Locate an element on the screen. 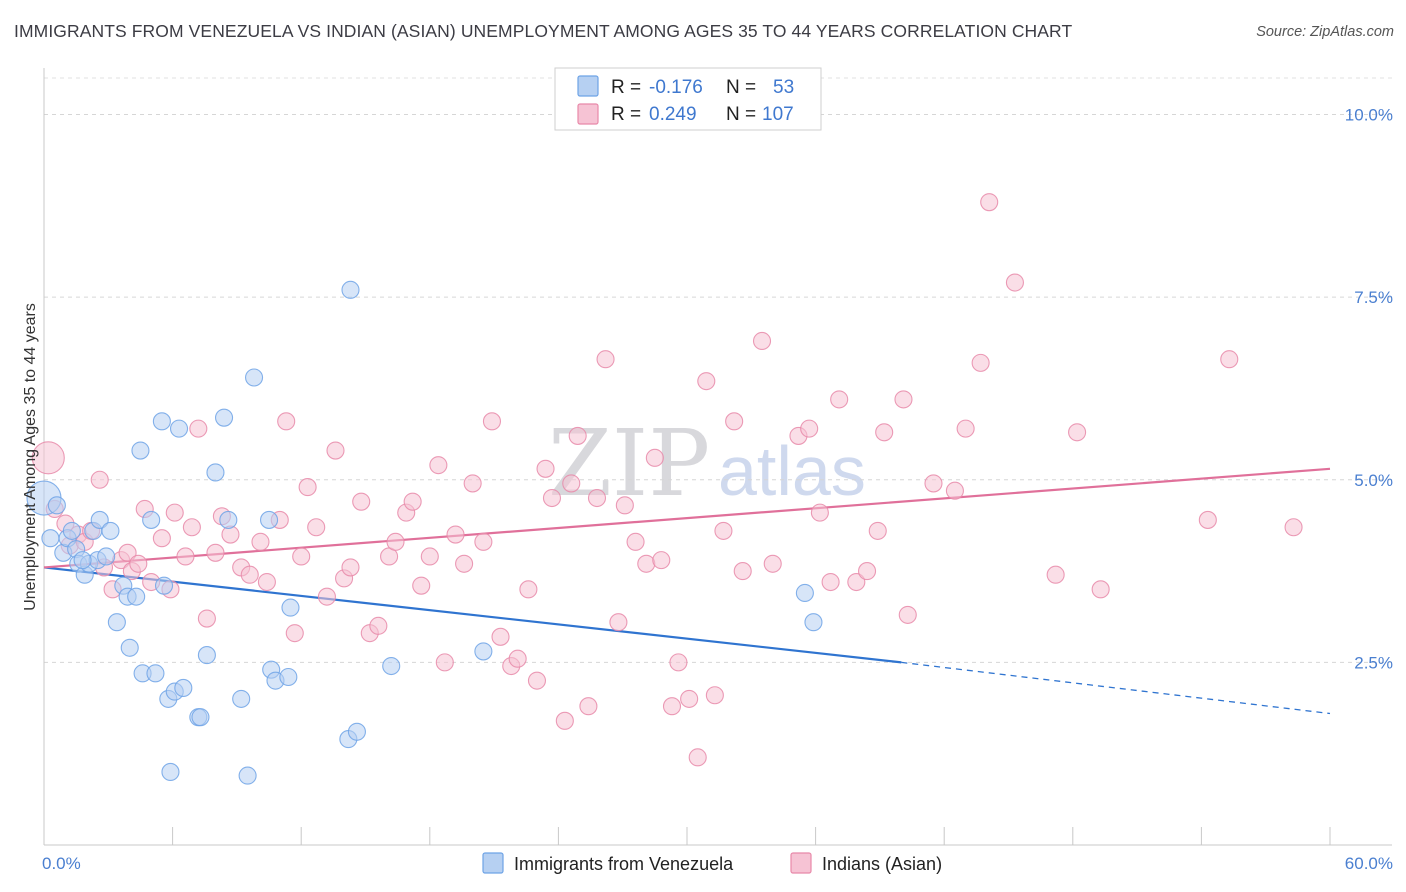 This screenshot has width=1406, height=892. y-tick-label: 5.0% is located at coordinates (1373, 480).